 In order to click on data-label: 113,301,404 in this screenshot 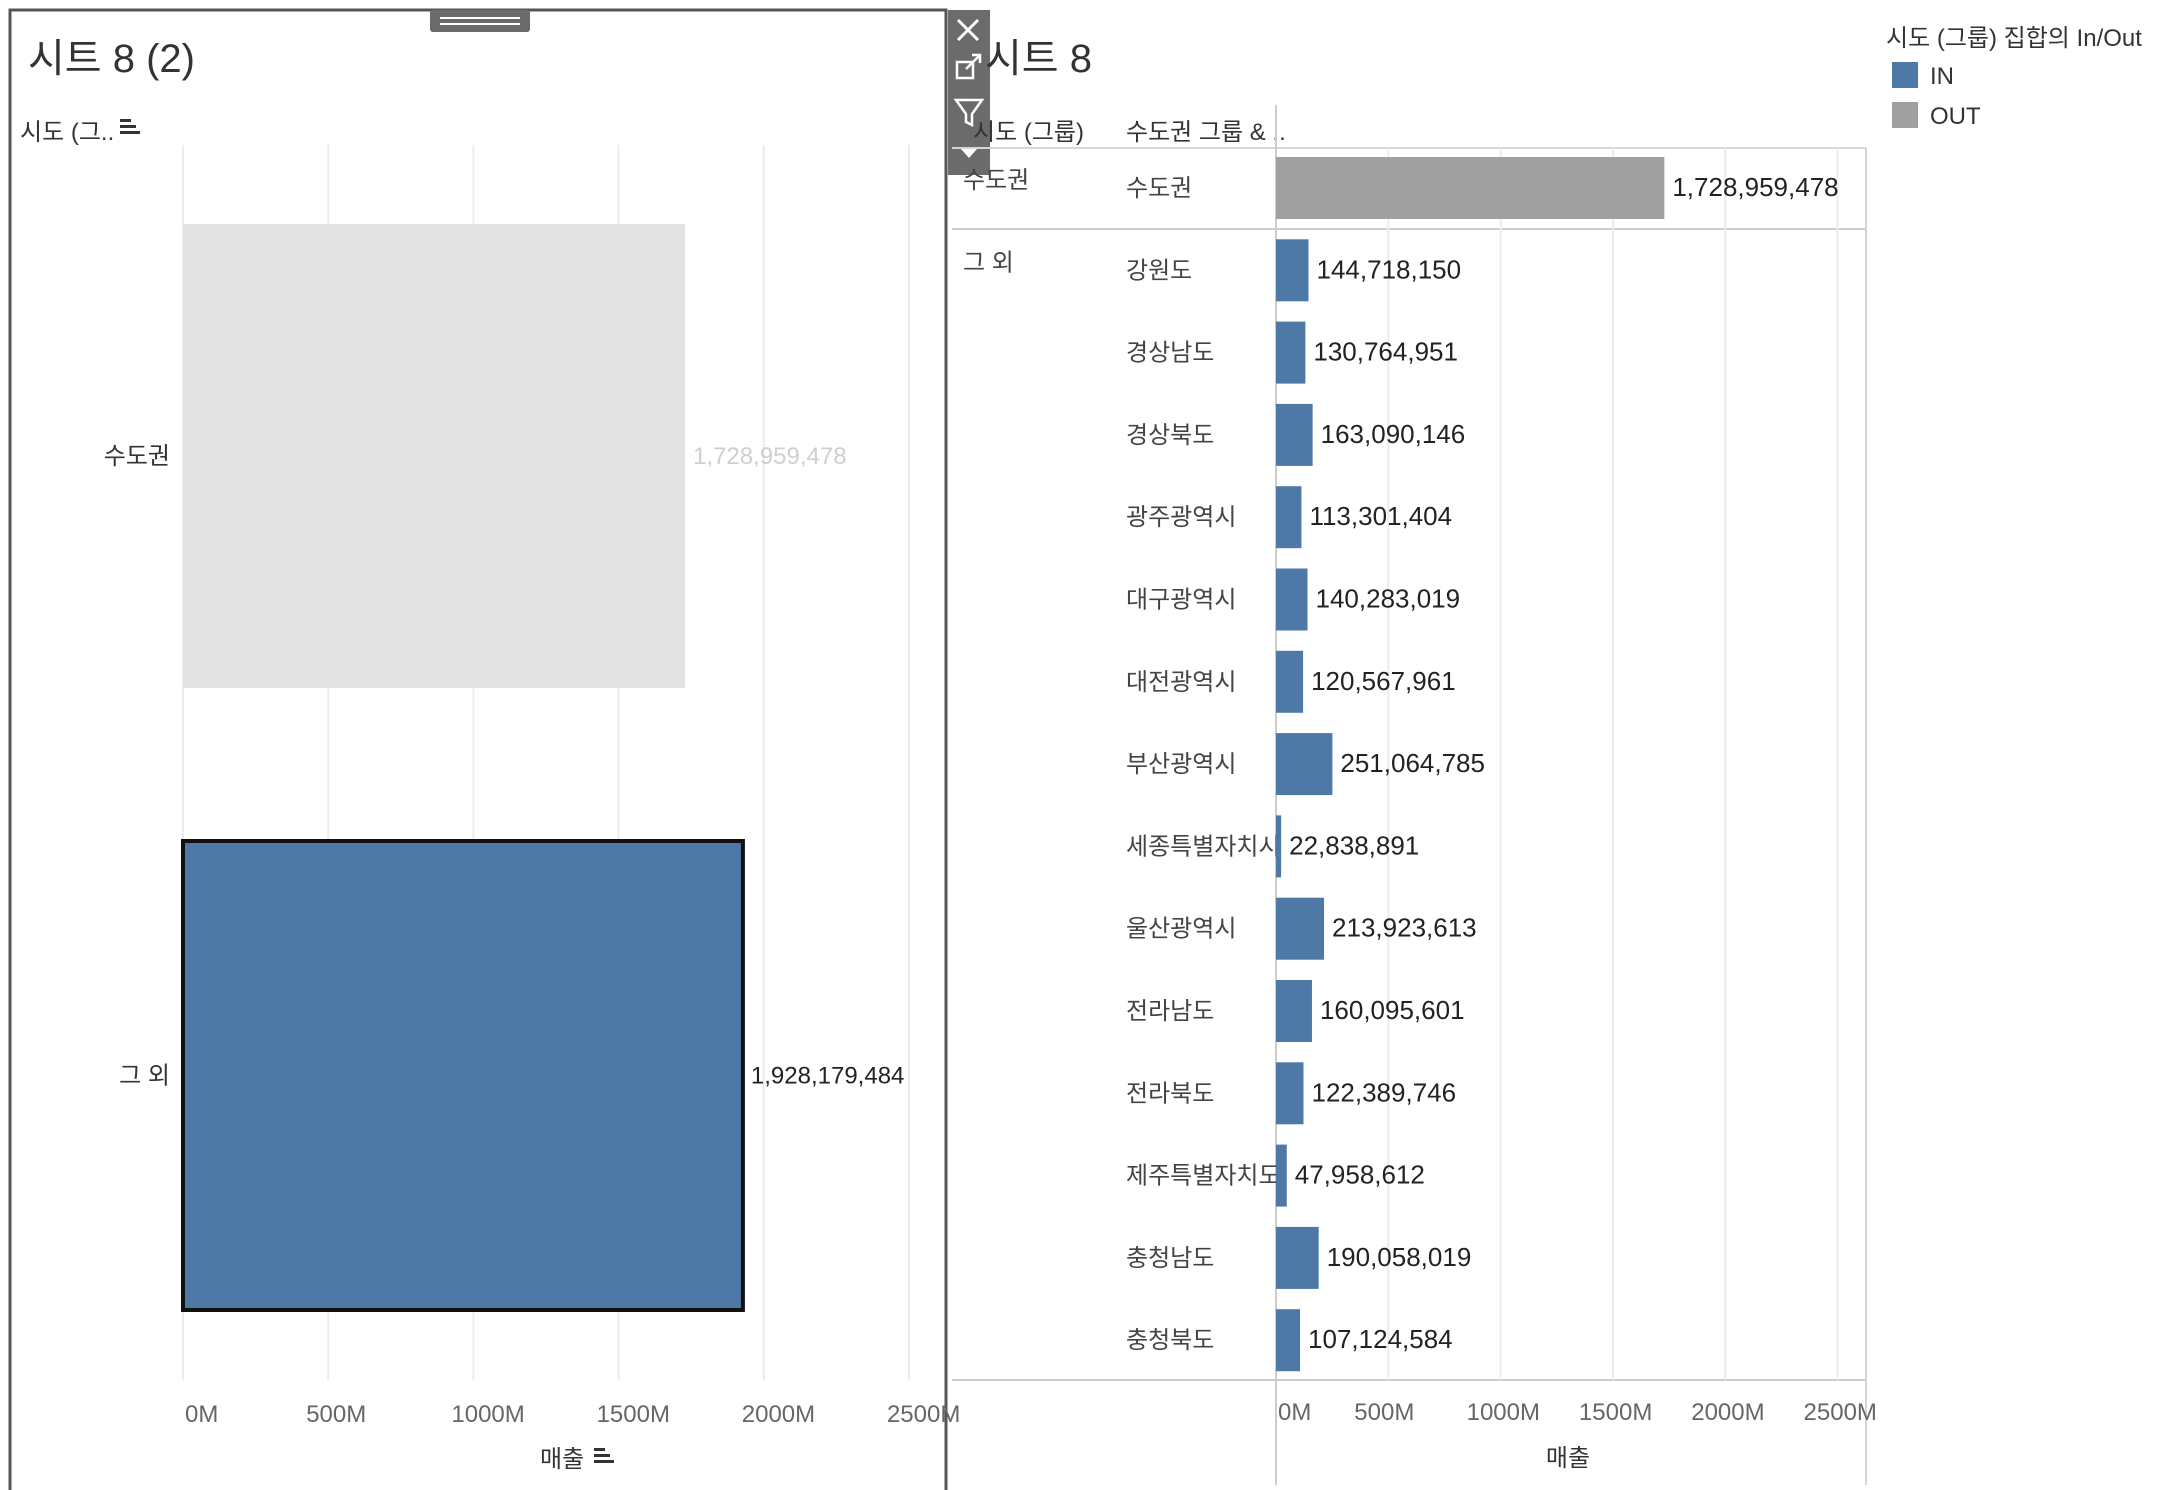, I will do `click(1380, 516)`.